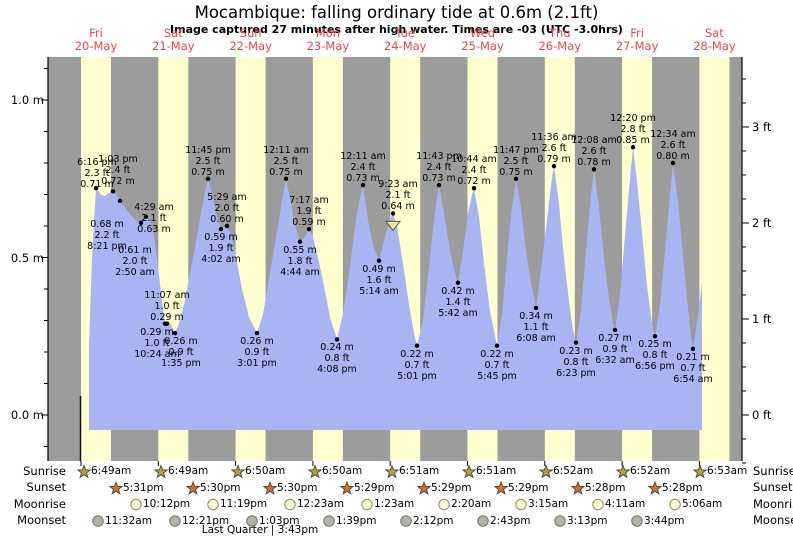  Describe the element at coordinates (625, 504) in the screenshot. I see `moonrise-time: 4:11am` at that location.